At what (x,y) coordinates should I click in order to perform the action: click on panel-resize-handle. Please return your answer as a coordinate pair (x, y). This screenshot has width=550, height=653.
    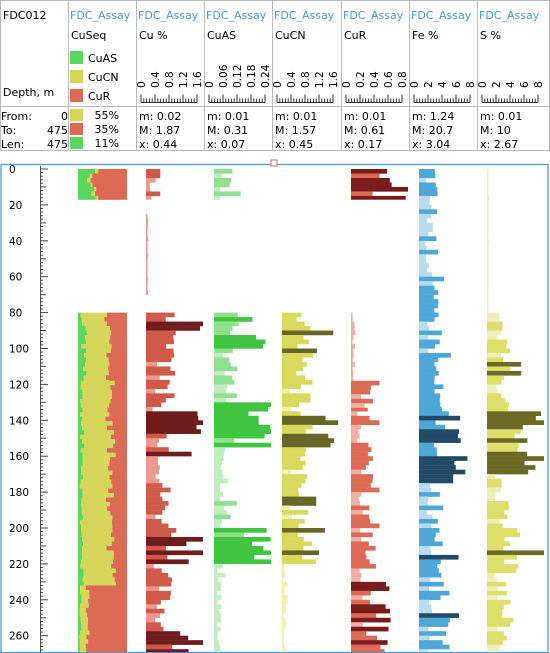
    Looking at the image, I should click on (274, 163).